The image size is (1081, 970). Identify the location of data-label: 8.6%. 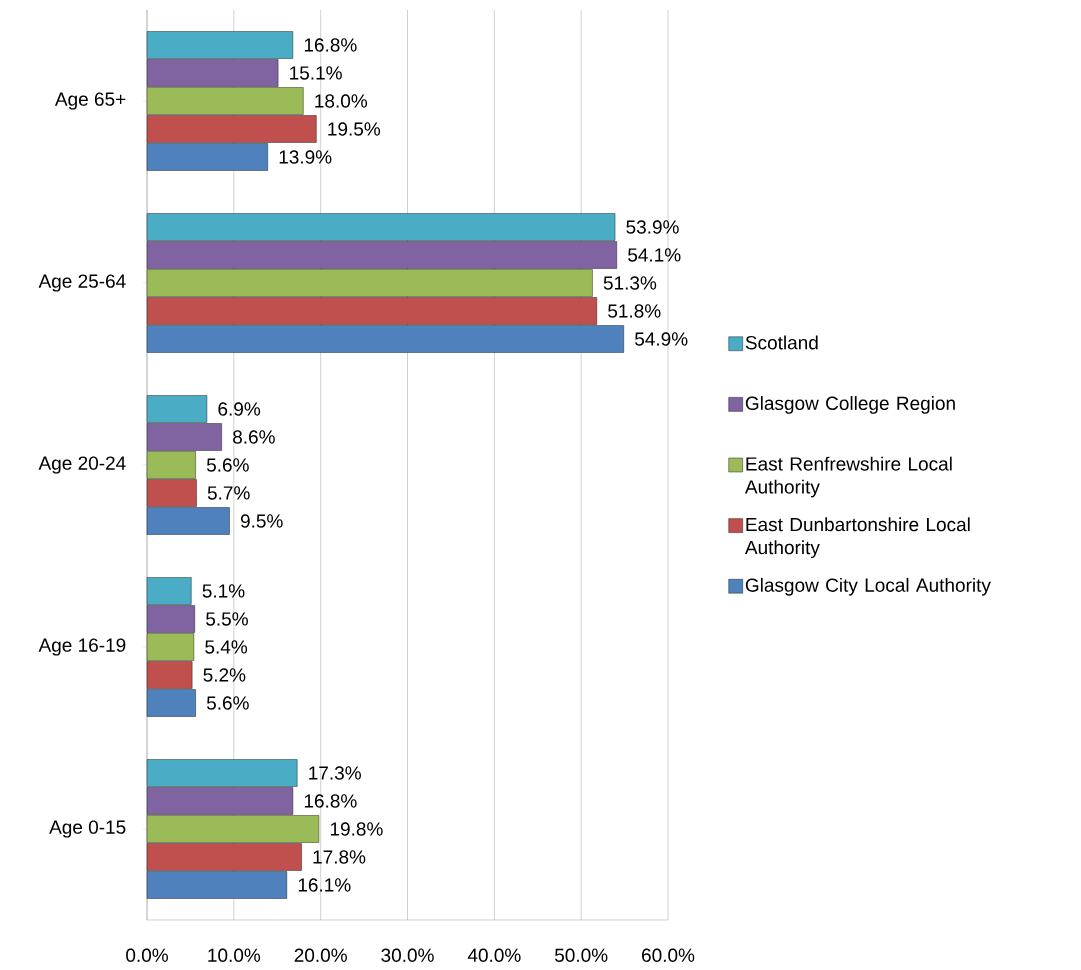
(254, 437).